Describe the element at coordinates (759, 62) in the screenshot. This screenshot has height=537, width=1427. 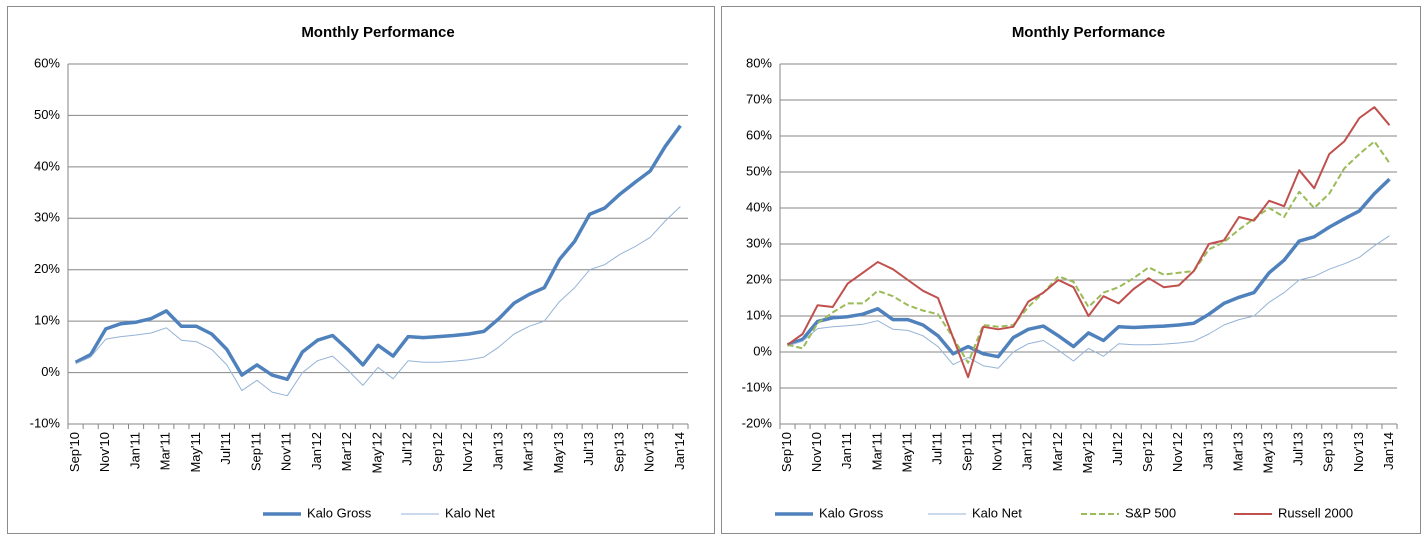
I see `y-tick-label: 80%` at that location.